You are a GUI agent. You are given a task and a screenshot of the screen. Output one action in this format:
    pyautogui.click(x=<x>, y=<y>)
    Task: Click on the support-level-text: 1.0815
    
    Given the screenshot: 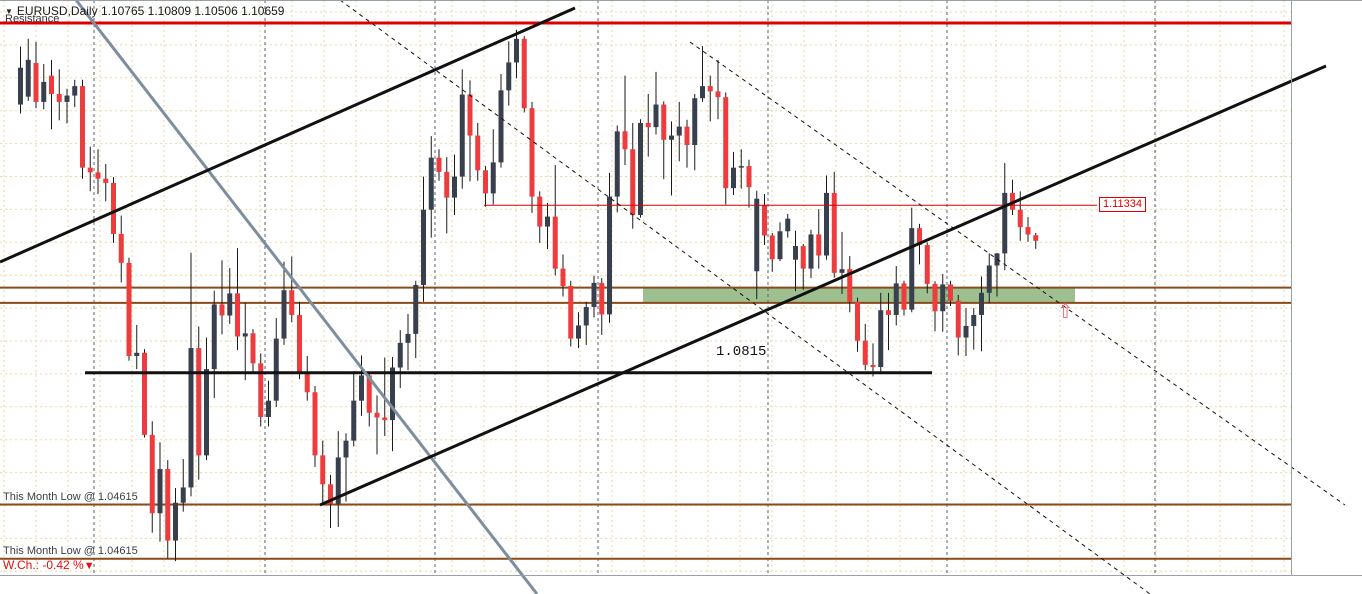 What is the action you would take?
    pyautogui.click(x=741, y=352)
    